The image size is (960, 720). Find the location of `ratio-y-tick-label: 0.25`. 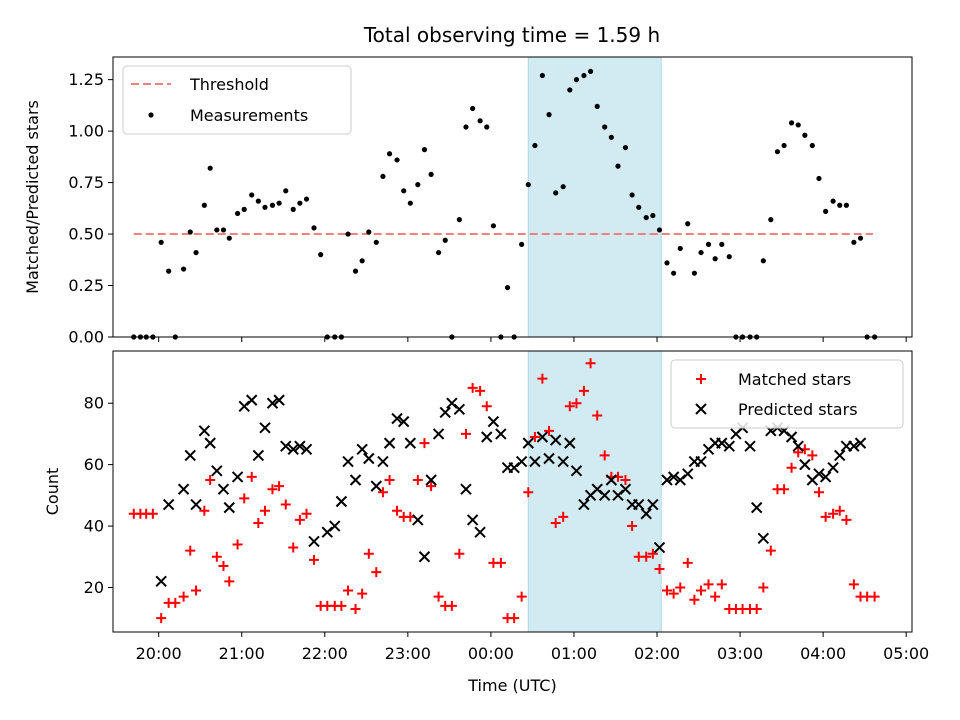

ratio-y-tick-label: 0.25 is located at coordinates (86, 285).